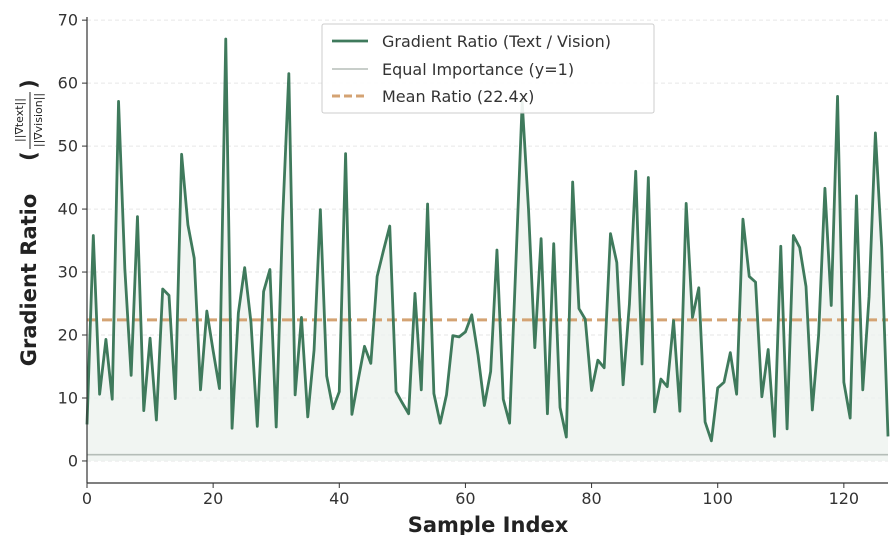 The image size is (892, 535). What do you see at coordinates (29, 156) in the screenshot?
I see `y-axis-title-open-paren: (` at bounding box center [29, 156].